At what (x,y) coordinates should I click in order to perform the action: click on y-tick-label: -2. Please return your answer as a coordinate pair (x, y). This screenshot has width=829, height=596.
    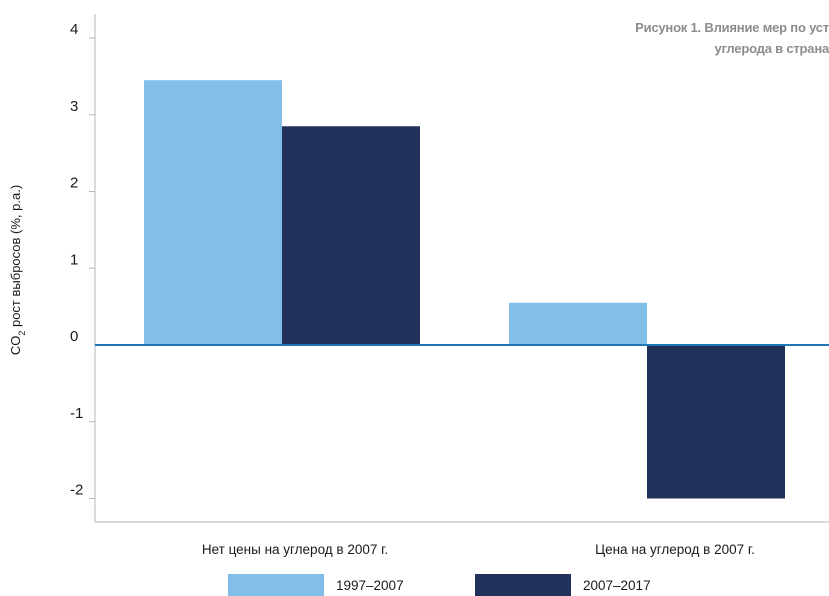
    Looking at the image, I should click on (76, 490).